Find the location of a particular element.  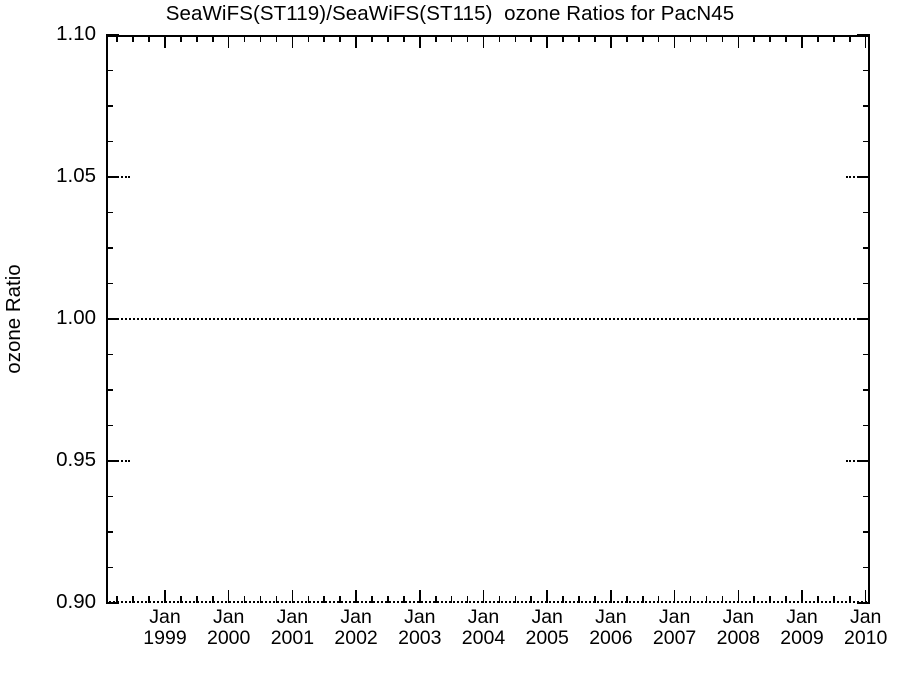

x-tick-label: Jan 2004 is located at coordinates (484, 628).